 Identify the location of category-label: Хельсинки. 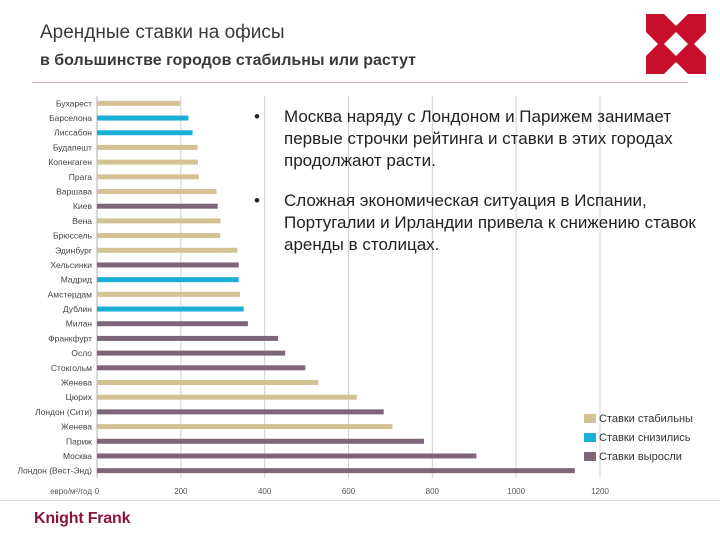
(71, 265).